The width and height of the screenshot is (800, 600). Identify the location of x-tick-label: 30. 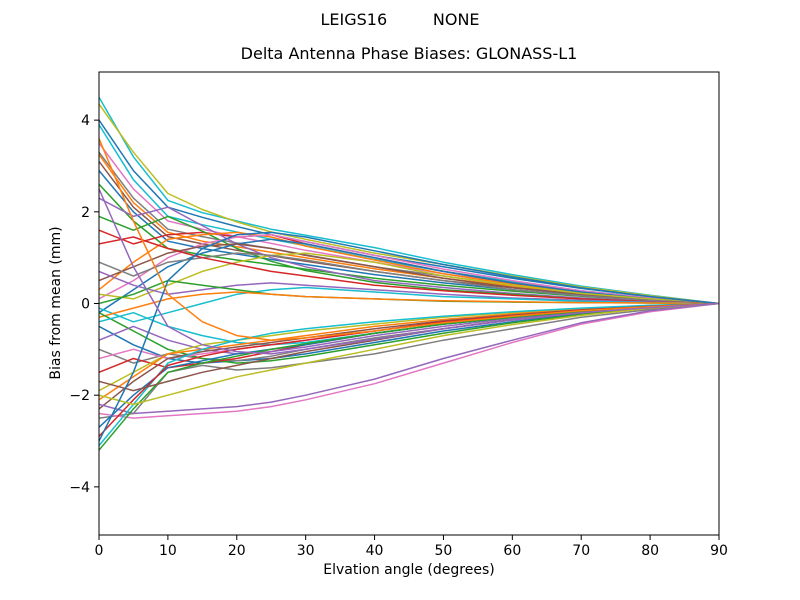
(306, 551).